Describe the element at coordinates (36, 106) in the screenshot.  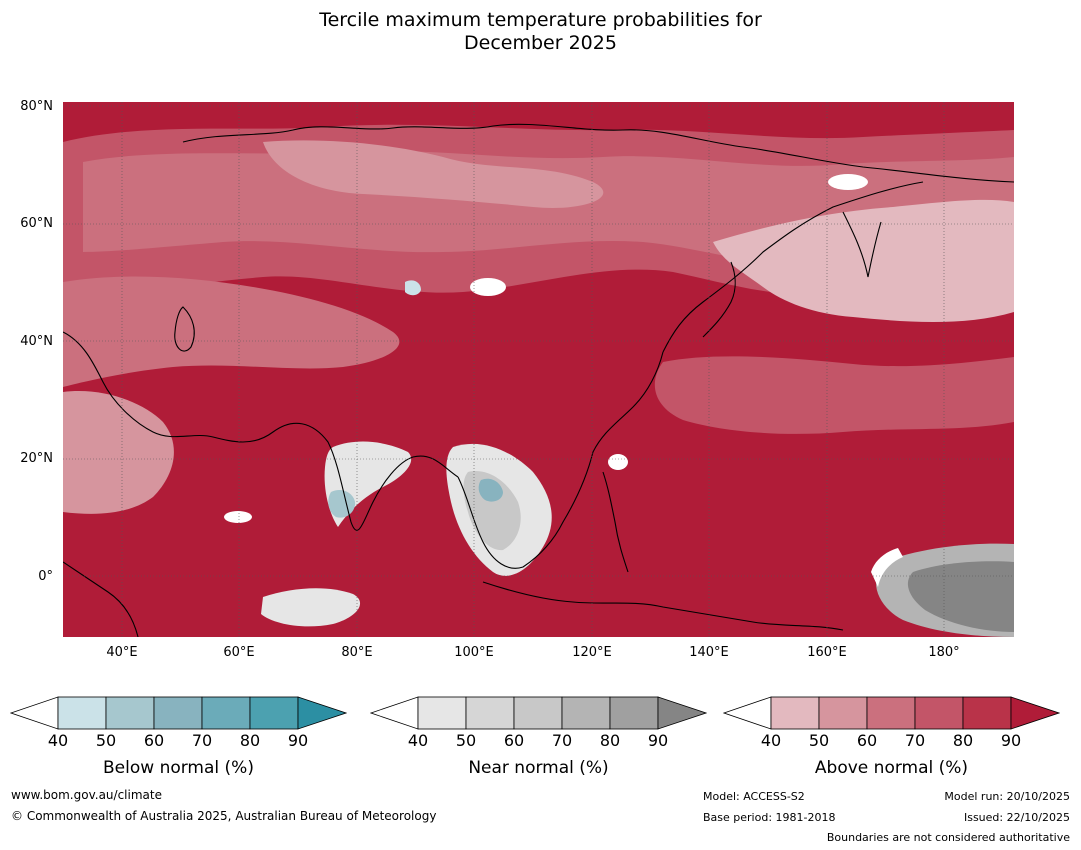
I see `lat-label-80n: 80°N` at that location.